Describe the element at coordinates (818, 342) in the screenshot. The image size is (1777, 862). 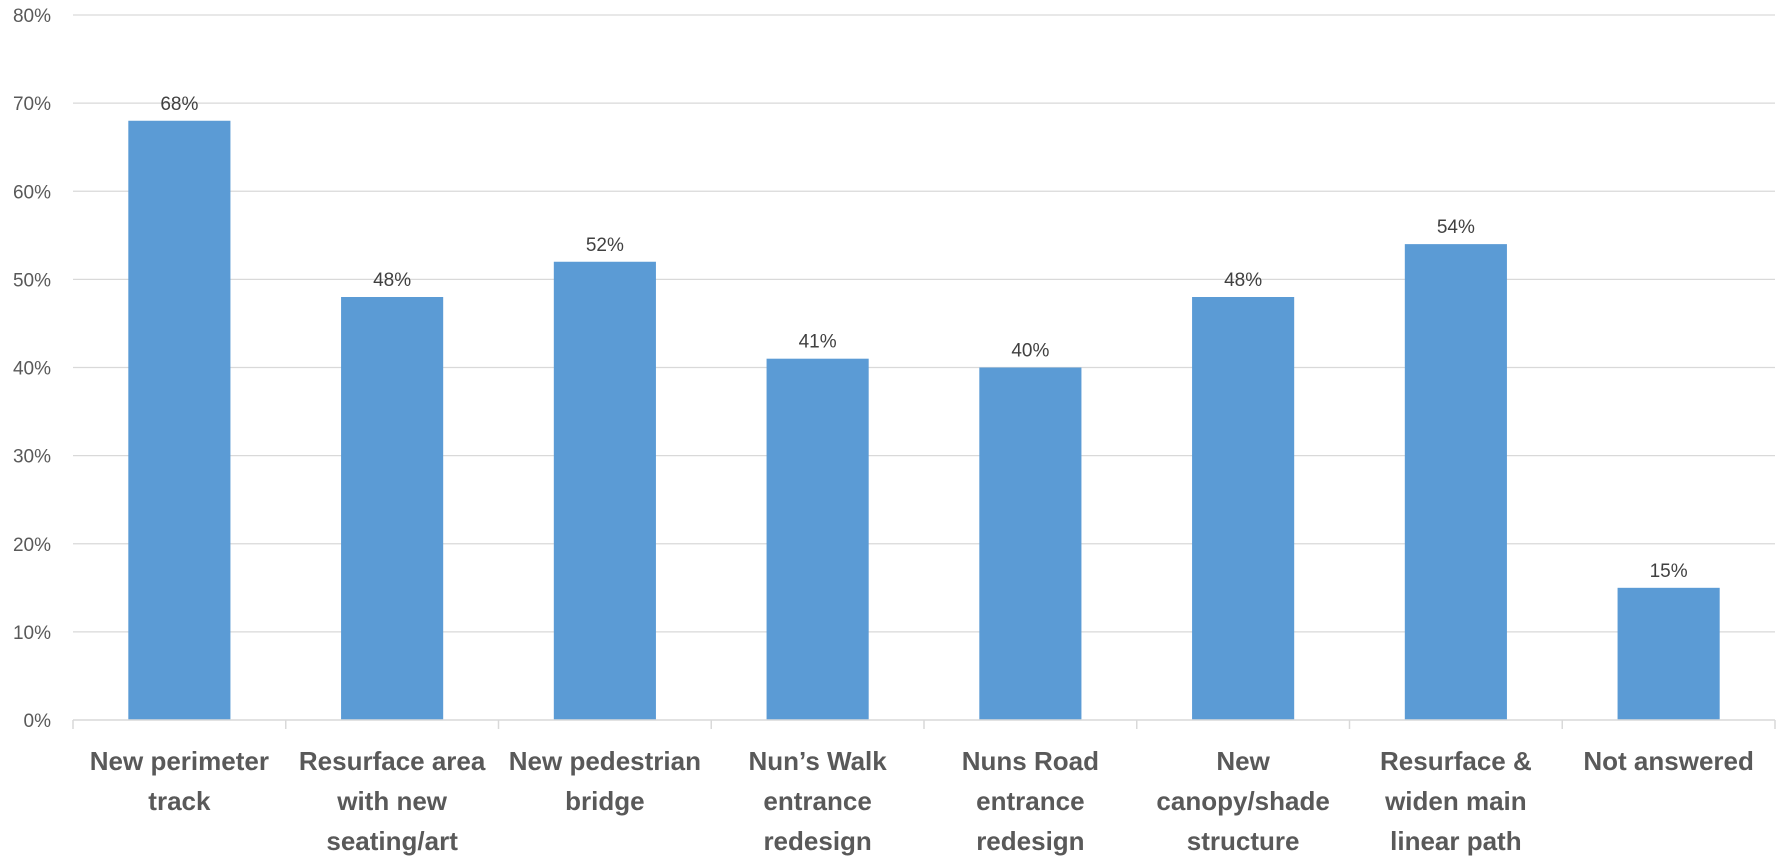
I see `data-label: 41%` at that location.